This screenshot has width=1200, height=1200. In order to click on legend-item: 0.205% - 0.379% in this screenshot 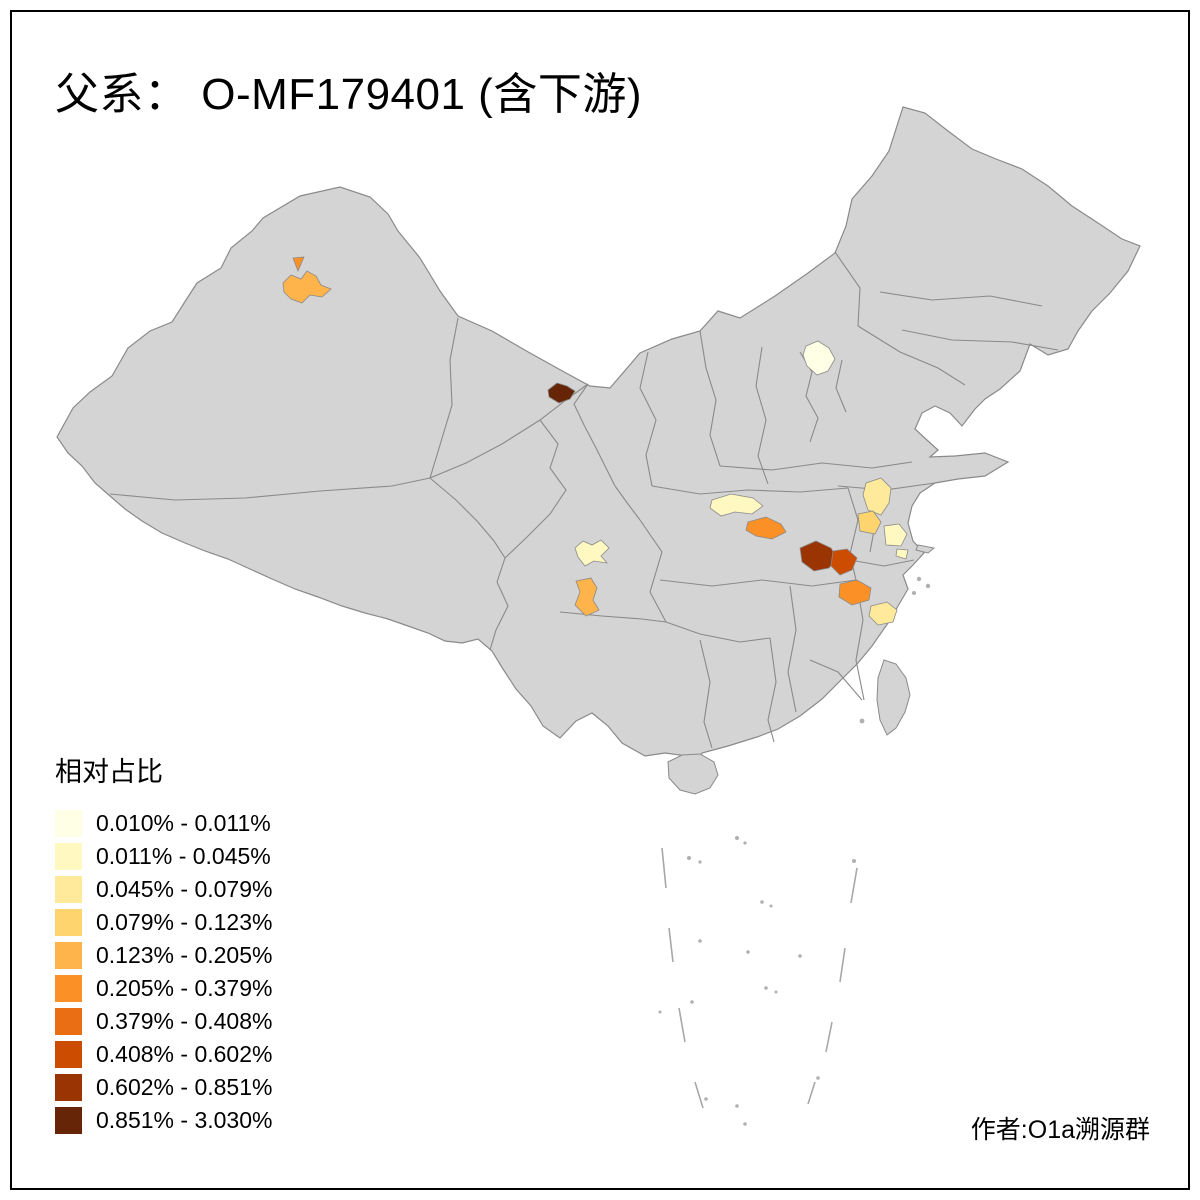, I will do `click(163, 988)`.